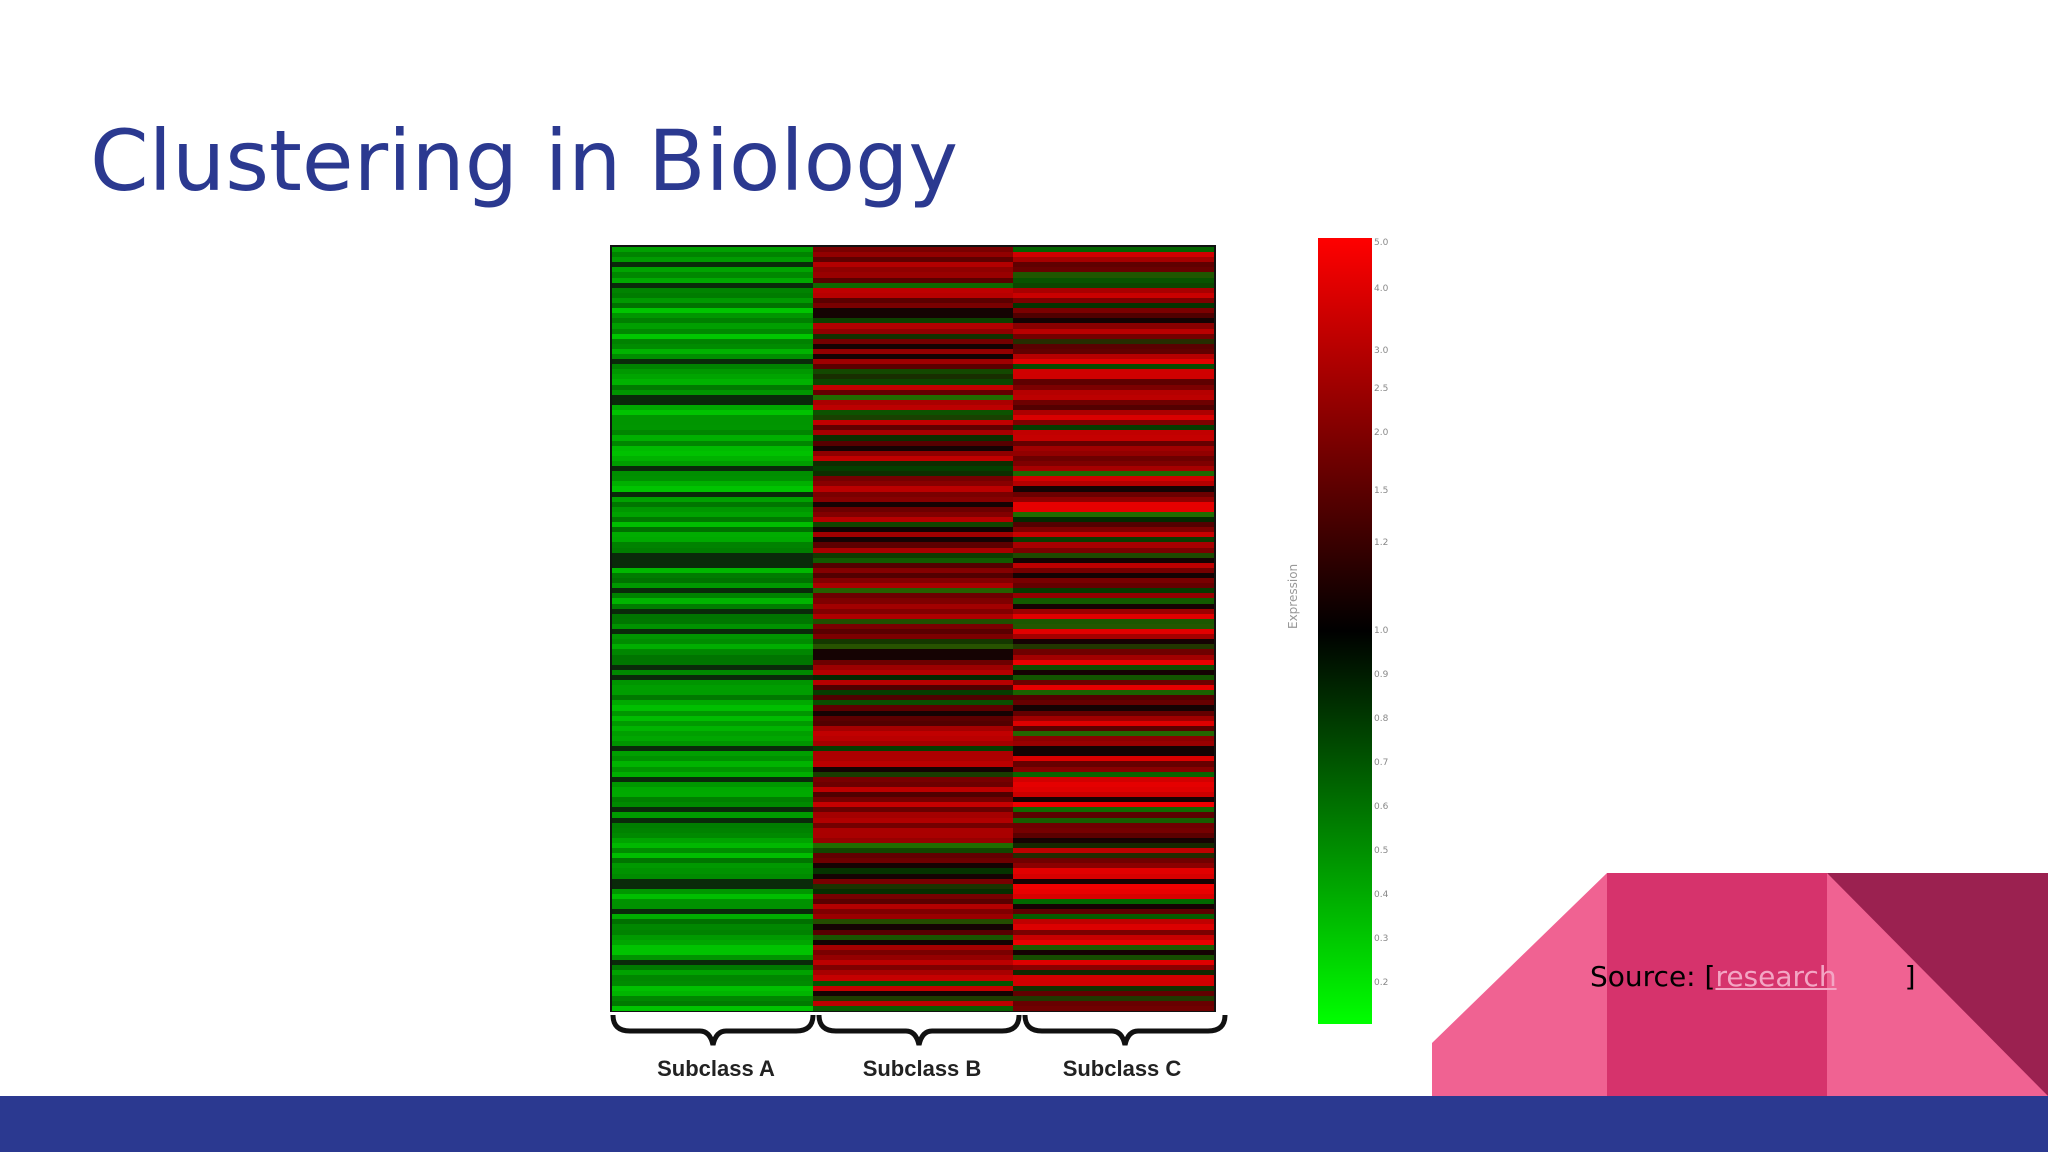 The height and width of the screenshot is (1152, 2048). What do you see at coordinates (1381, 631) in the screenshot?
I see `colorbar-tick: 1.0` at bounding box center [1381, 631].